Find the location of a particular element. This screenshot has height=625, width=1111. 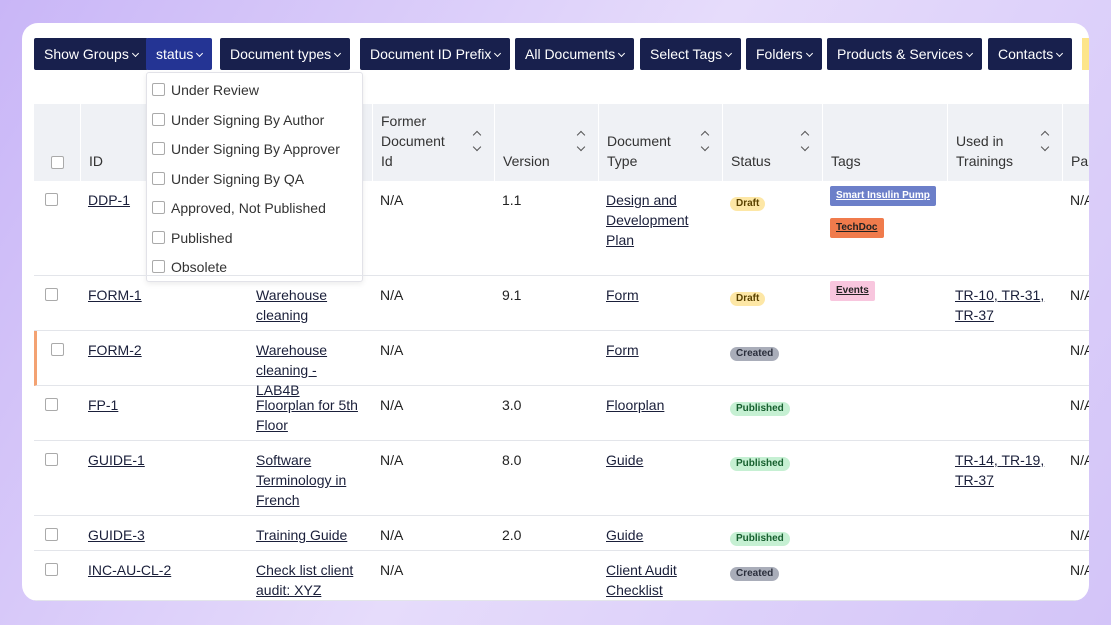

status-badge: Draft is located at coordinates (748, 299).